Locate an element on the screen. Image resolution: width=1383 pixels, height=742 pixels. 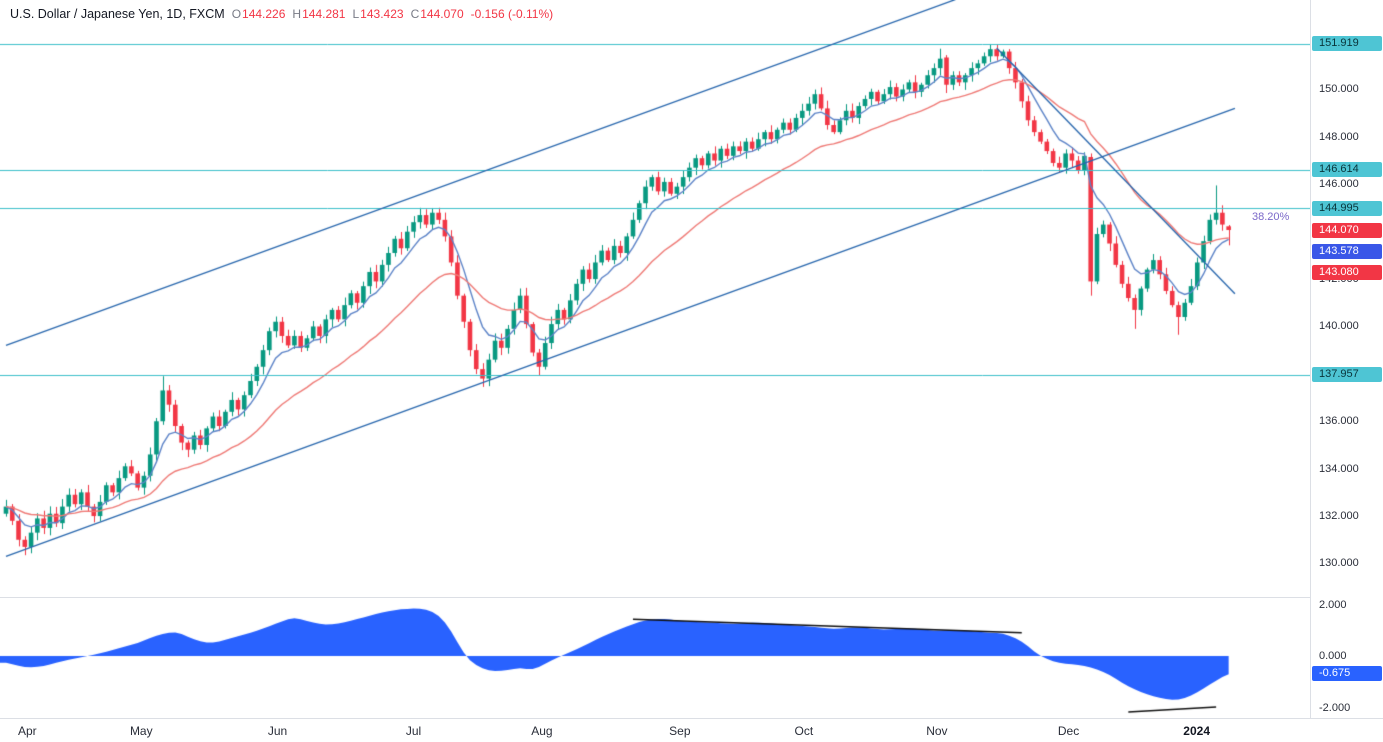
ohlc-values: O144.226 H144.281 L143.423 C144.070 is located at coordinates (344, 14).